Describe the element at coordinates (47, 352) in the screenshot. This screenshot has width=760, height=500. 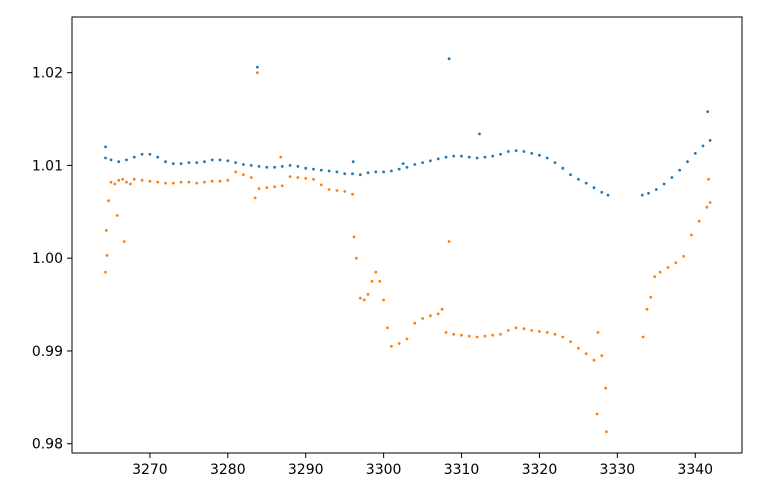
I see `y-tick-label: 0.99` at that location.